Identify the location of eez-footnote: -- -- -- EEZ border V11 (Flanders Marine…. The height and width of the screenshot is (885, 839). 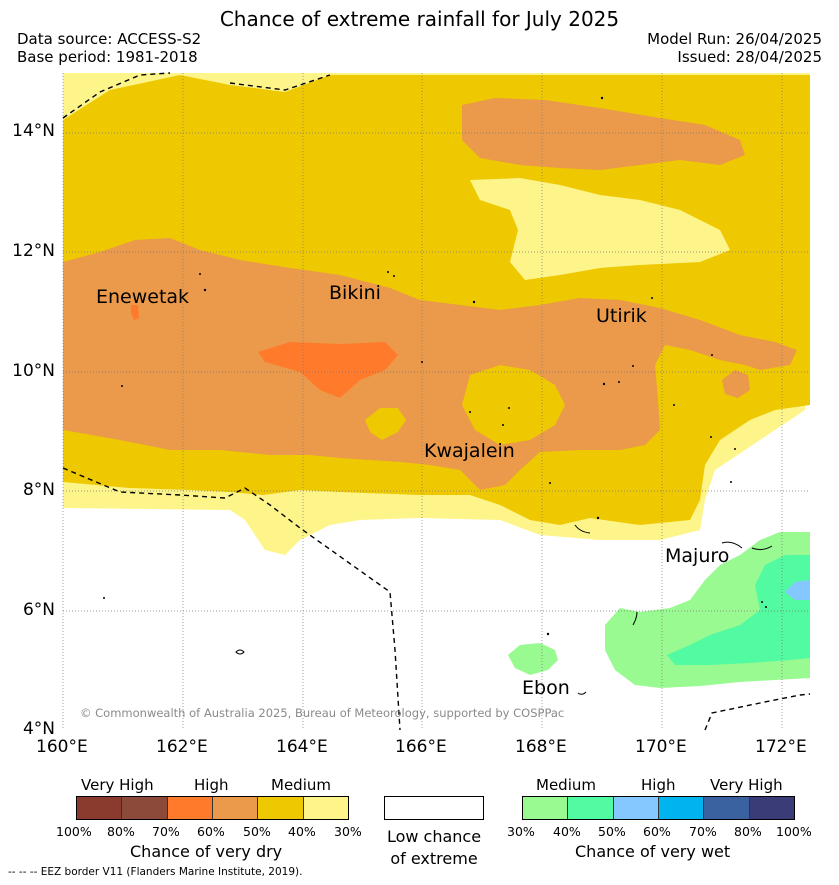
(155, 872).